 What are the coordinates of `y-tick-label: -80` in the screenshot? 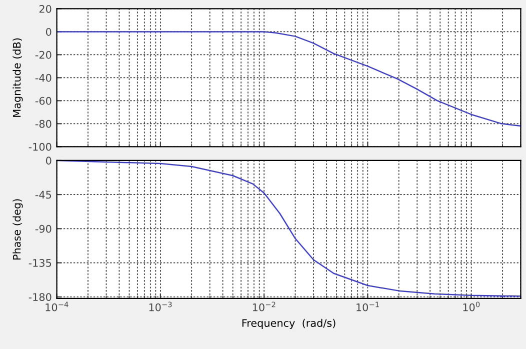 It's located at (43, 124).